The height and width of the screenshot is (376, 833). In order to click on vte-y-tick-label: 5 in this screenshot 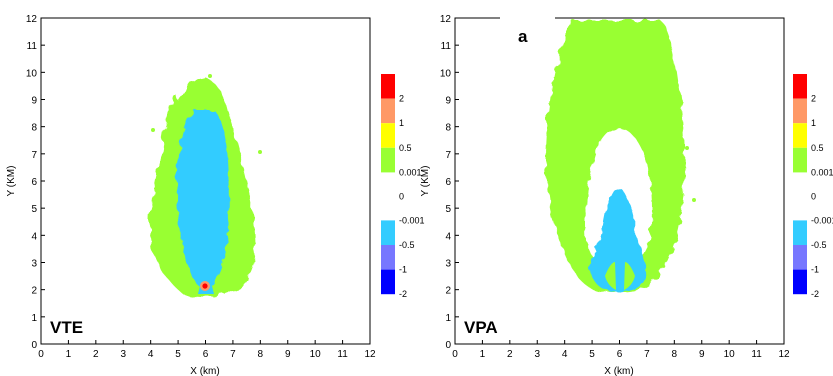, I will do `click(34, 209)`.